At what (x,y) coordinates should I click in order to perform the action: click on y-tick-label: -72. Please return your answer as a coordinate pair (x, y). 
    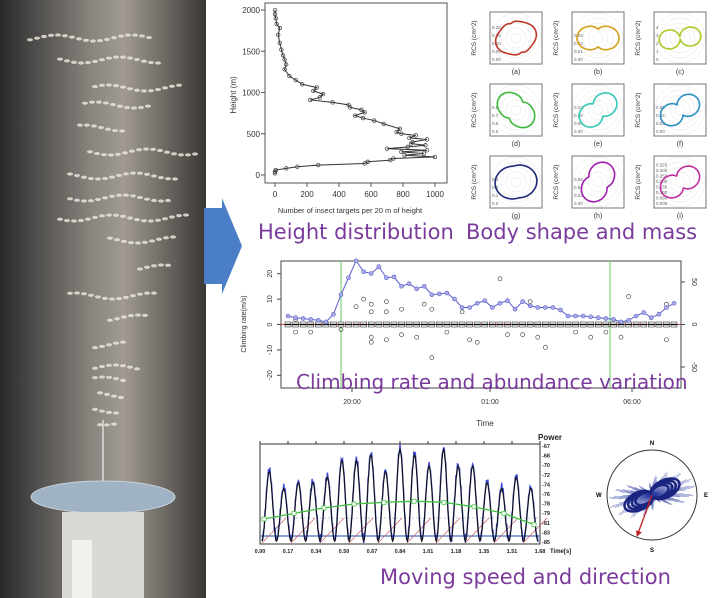
    Looking at the image, I should click on (546, 476).